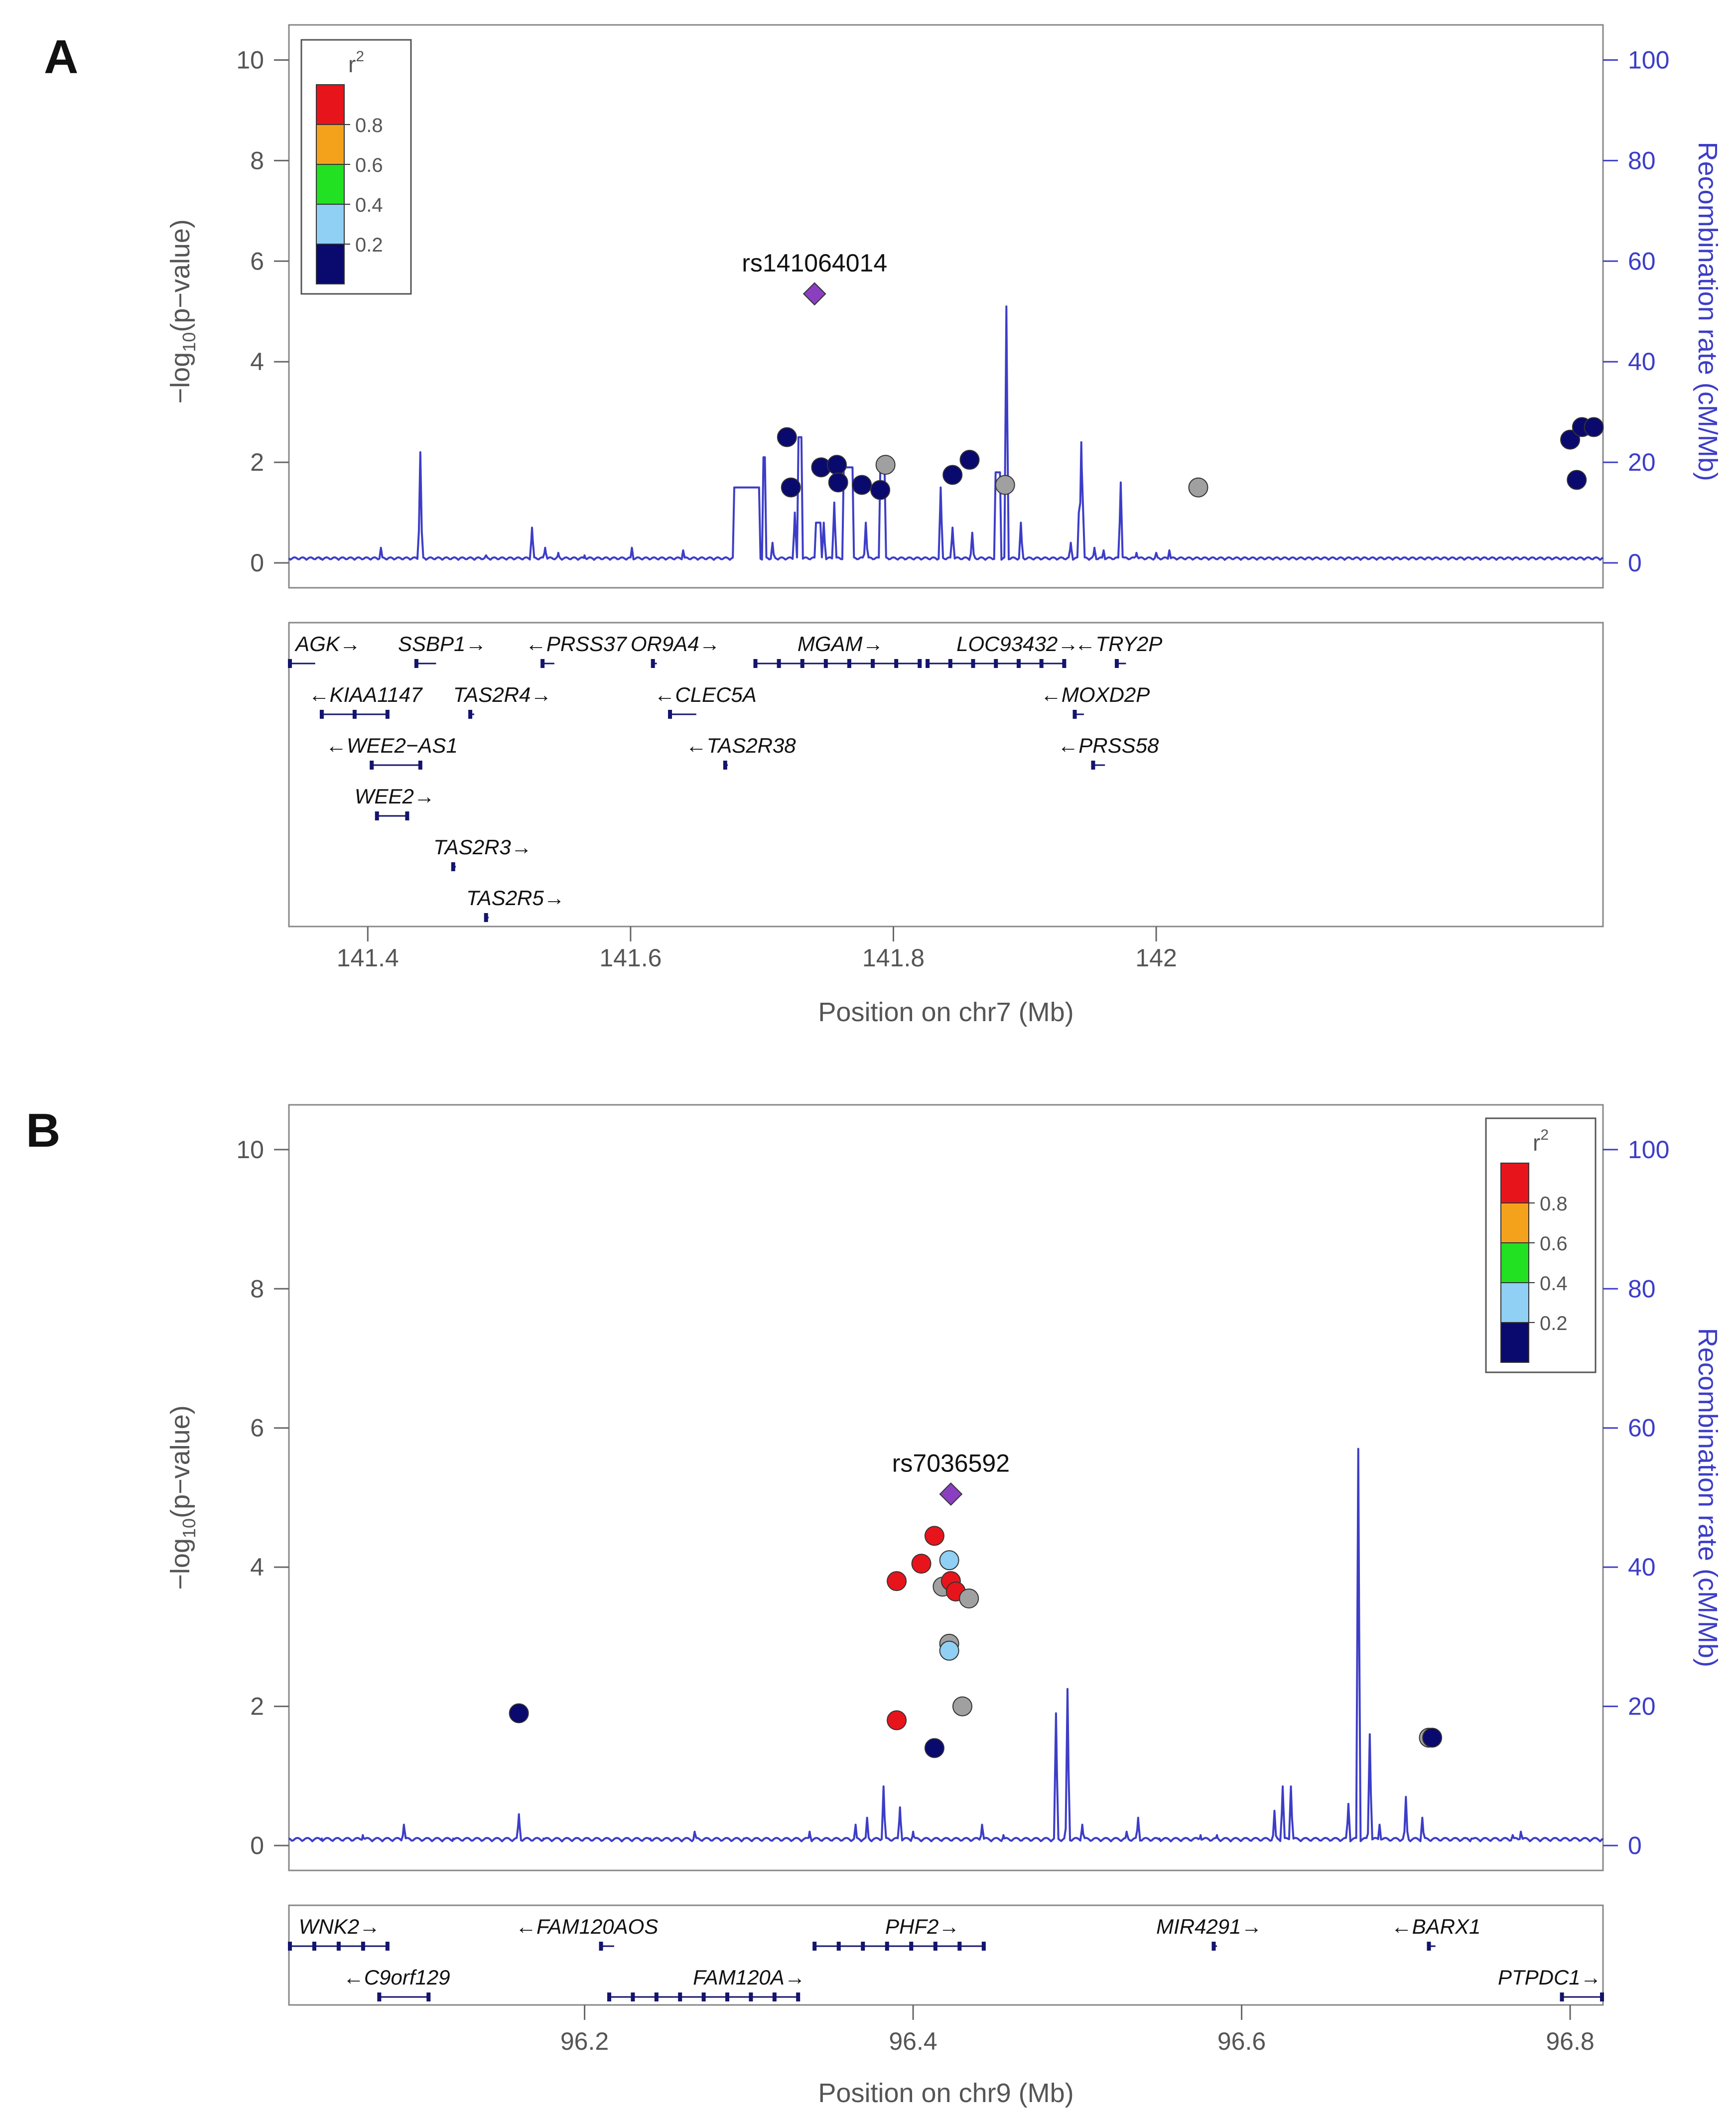 This screenshot has height=2121, width=1736. I want to click on gene-label: TAS2R3→, so click(482, 847).